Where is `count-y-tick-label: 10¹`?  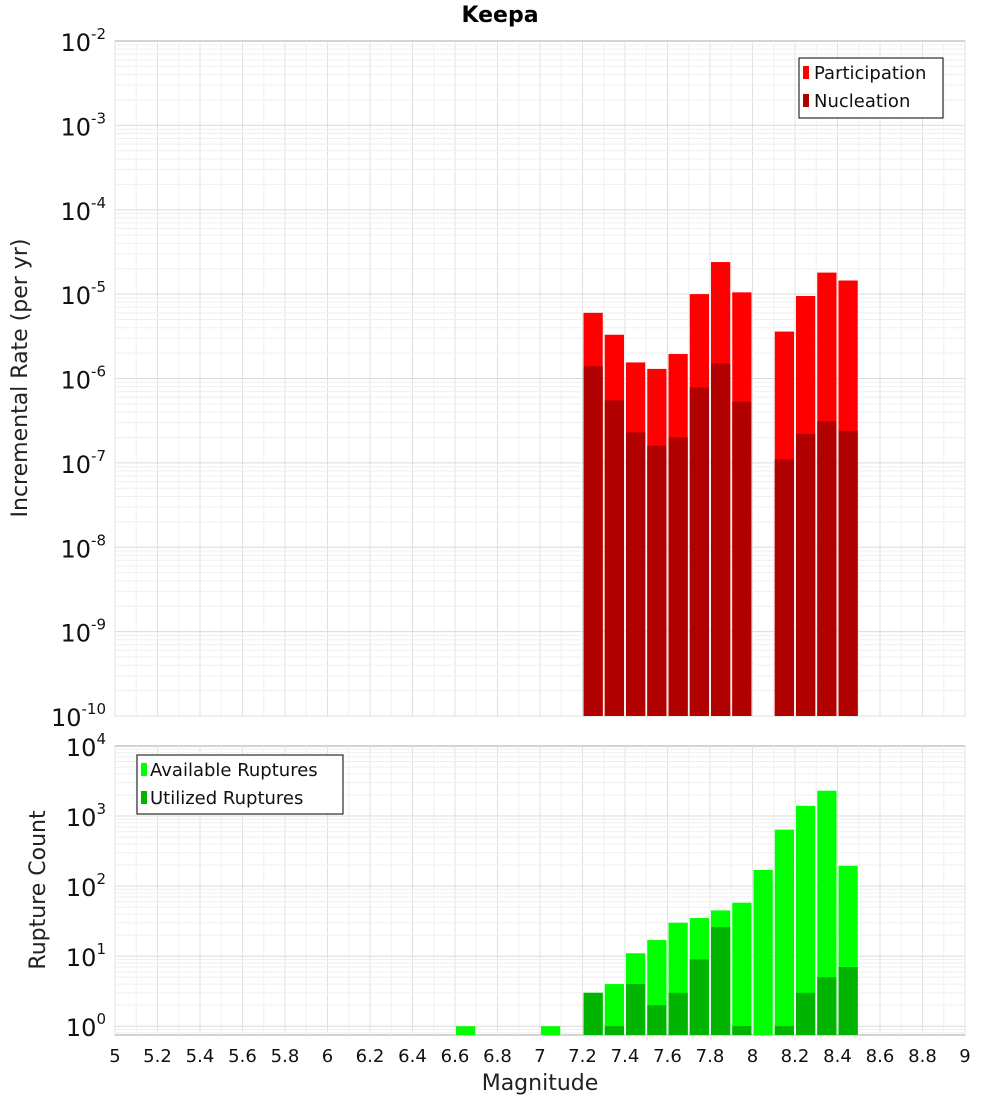
count-y-tick-label: 10¹ is located at coordinates (86, 956).